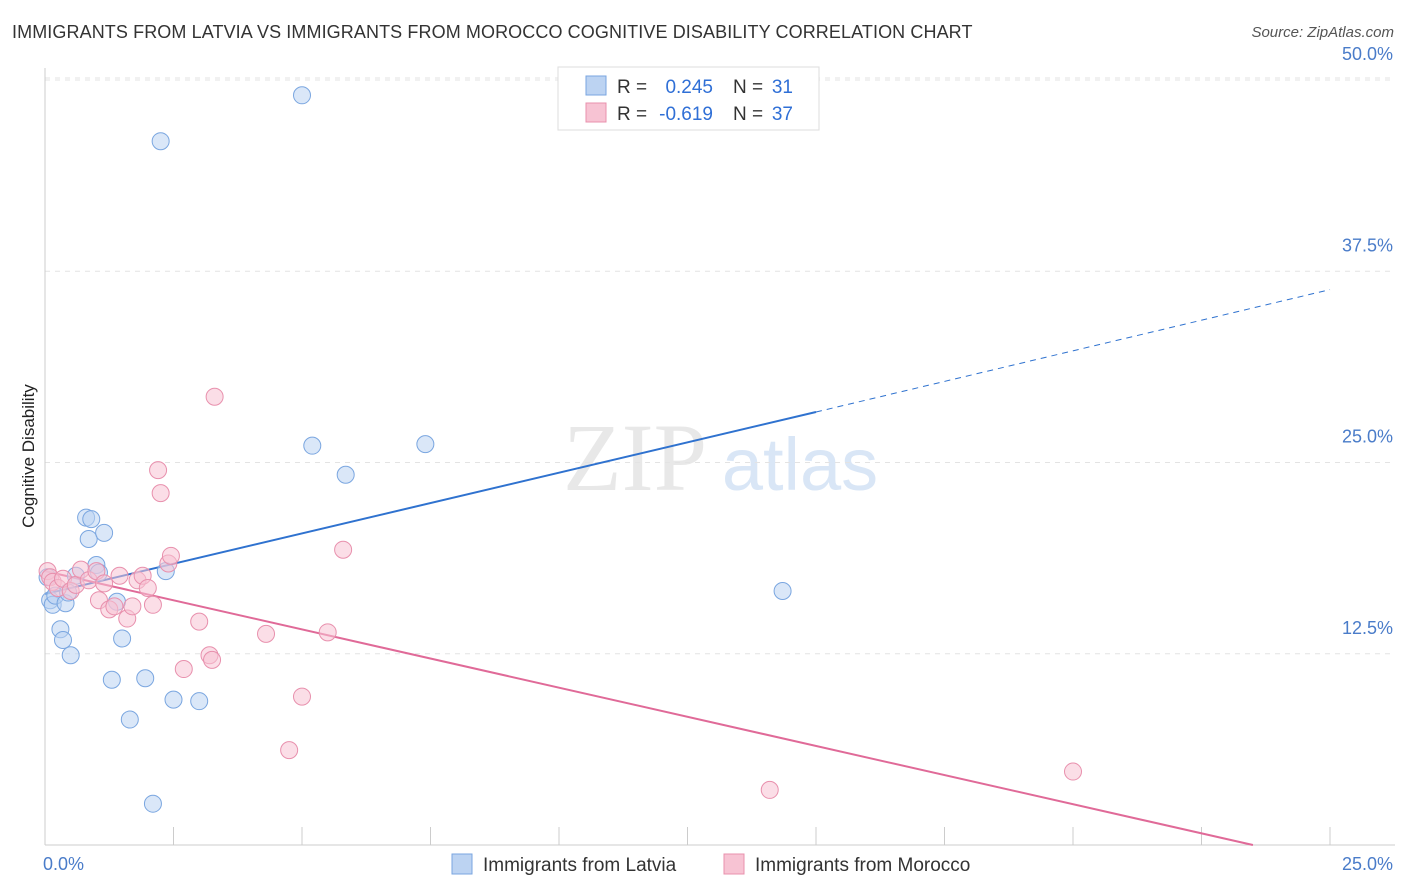 The height and width of the screenshot is (892, 1406). I want to click on latvia-r-label: R =, so click(632, 87).